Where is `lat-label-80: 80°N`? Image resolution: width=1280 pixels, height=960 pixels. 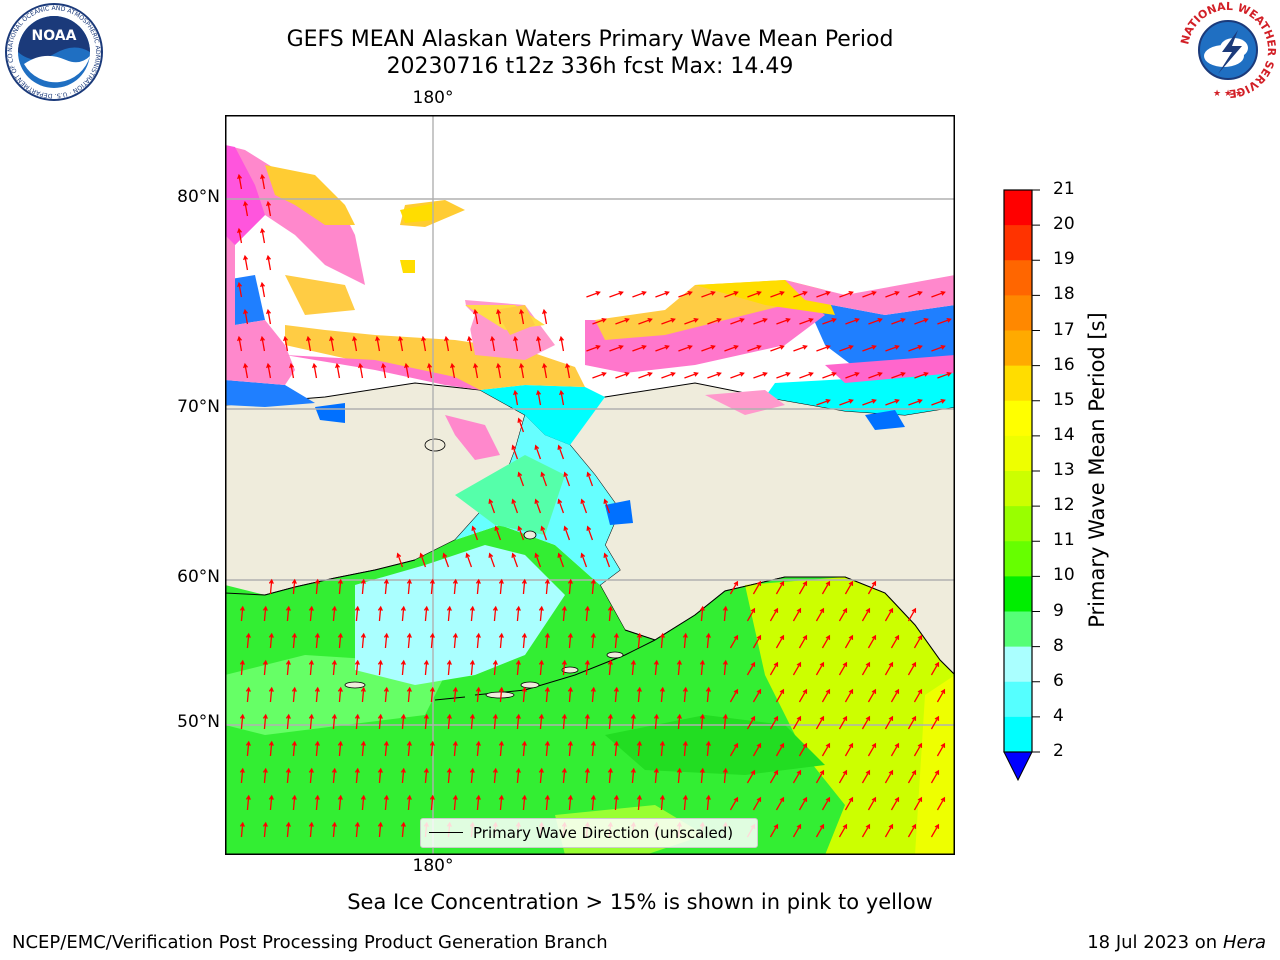 lat-label-80: 80°N is located at coordinates (198, 197).